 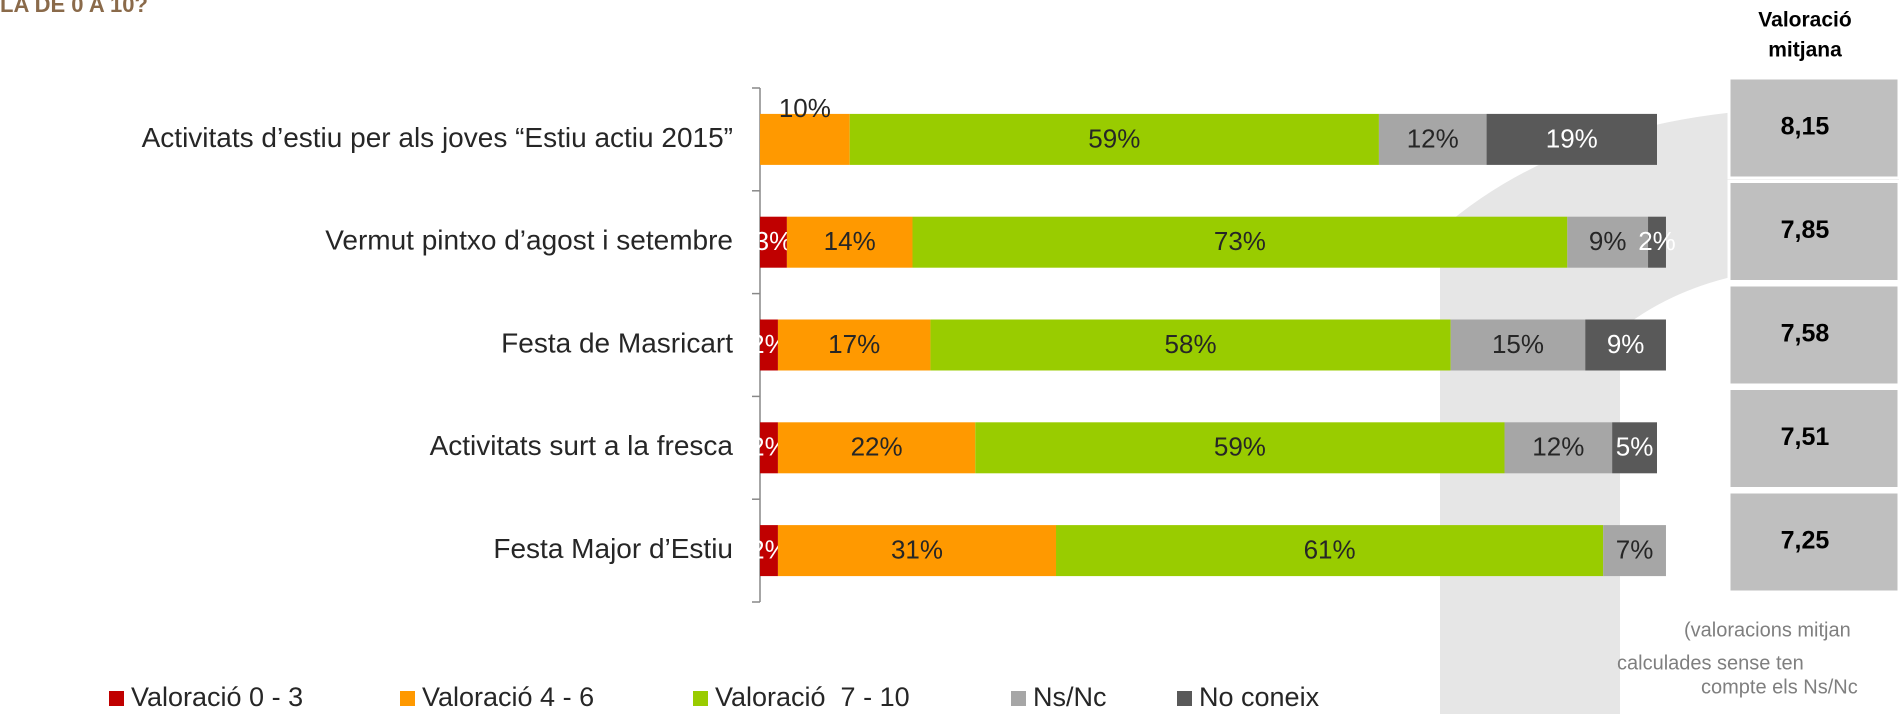 I want to click on data-label: 2%, so click(x=1657, y=241).